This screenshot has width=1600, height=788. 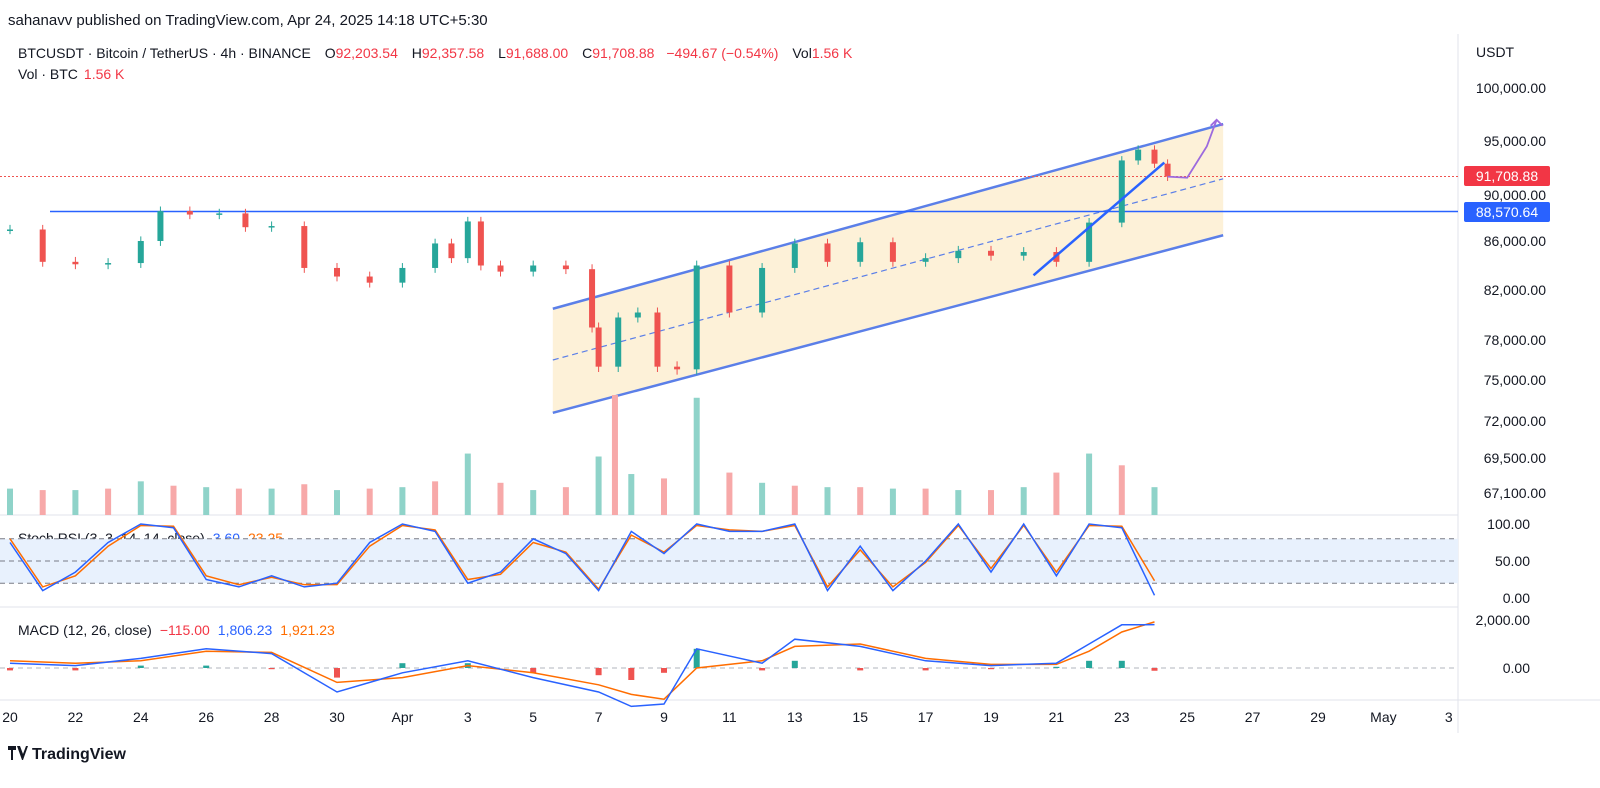 What do you see at coordinates (537, 53) in the screenshot?
I see `low-value: 91,688.00` at bounding box center [537, 53].